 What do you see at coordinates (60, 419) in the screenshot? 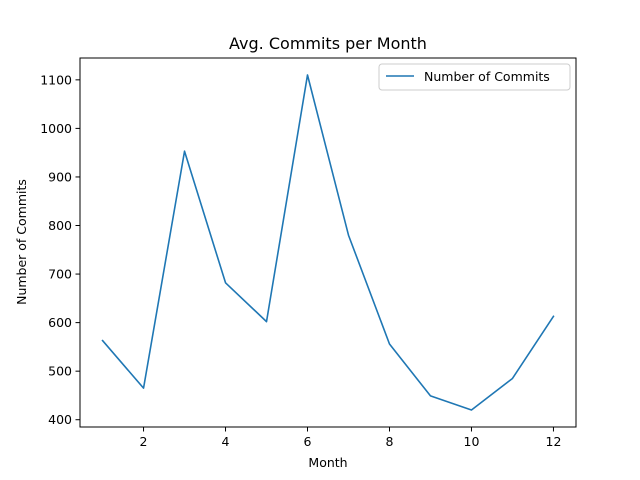
I see `y-tick-label: 400` at bounding box center [60, 419].